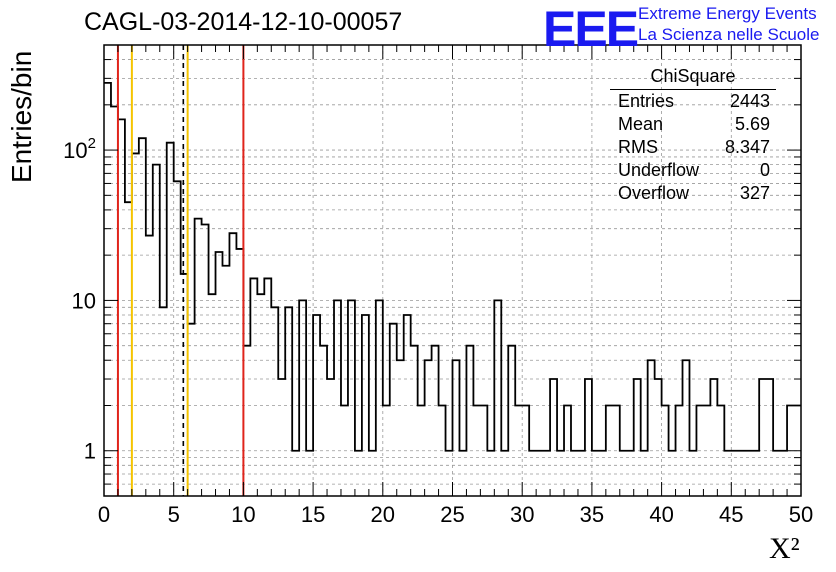  I want to click on x-tick-label: 45, so click(731, 514).